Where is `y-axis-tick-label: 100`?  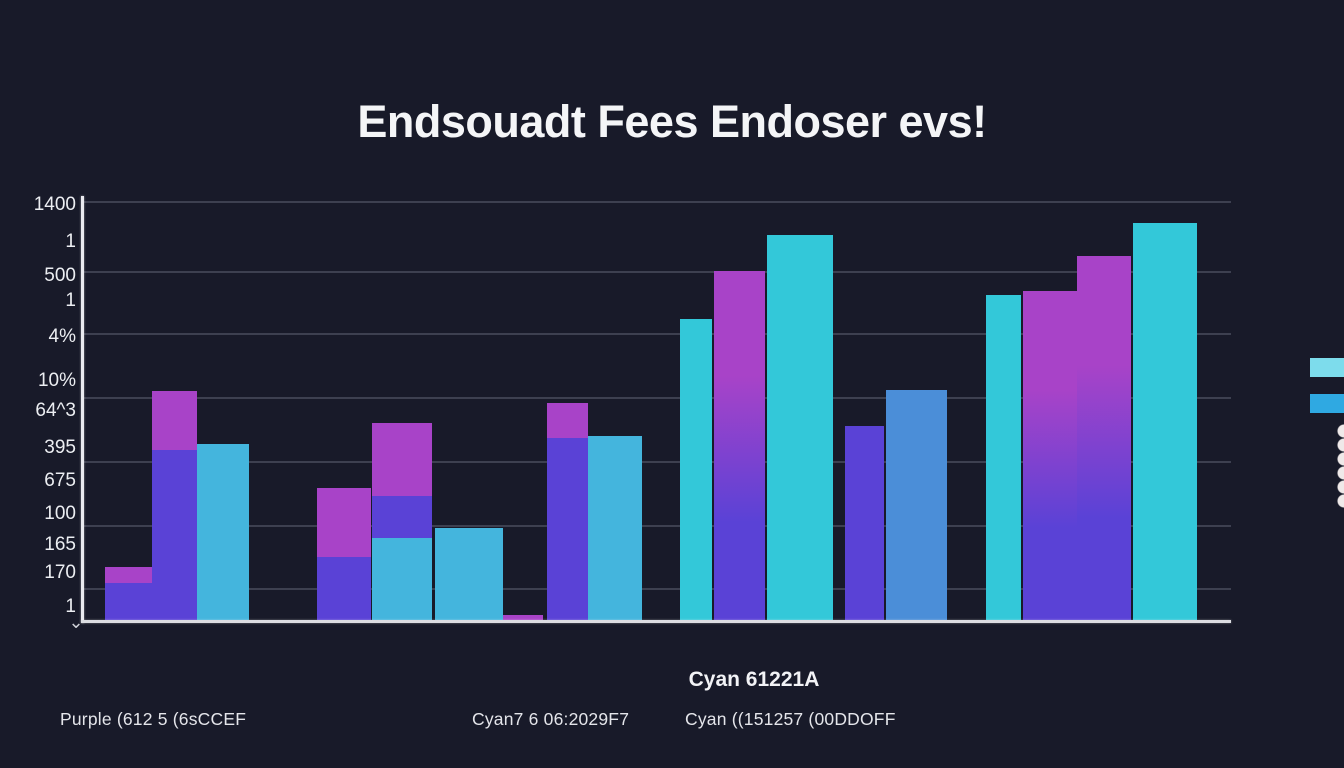 y-axis-tick-label: 100 is located at coordinates (60, 513).